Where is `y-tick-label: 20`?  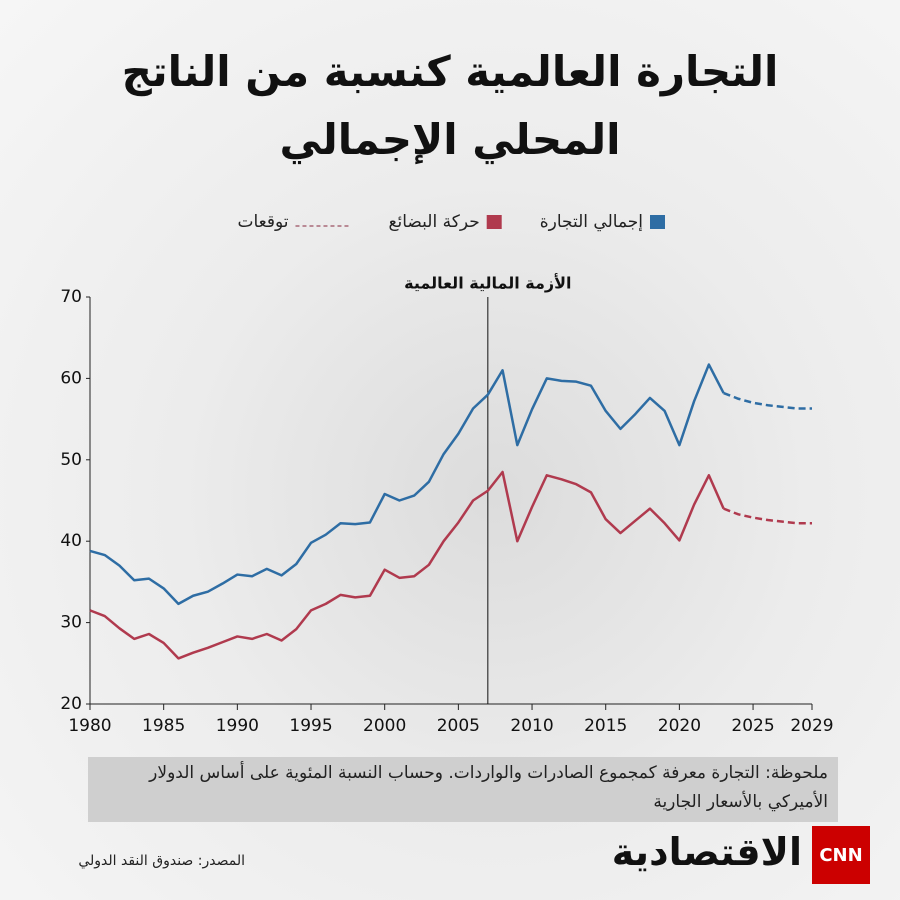 y-tick-label: 20 is located at coordinates (71, 704).